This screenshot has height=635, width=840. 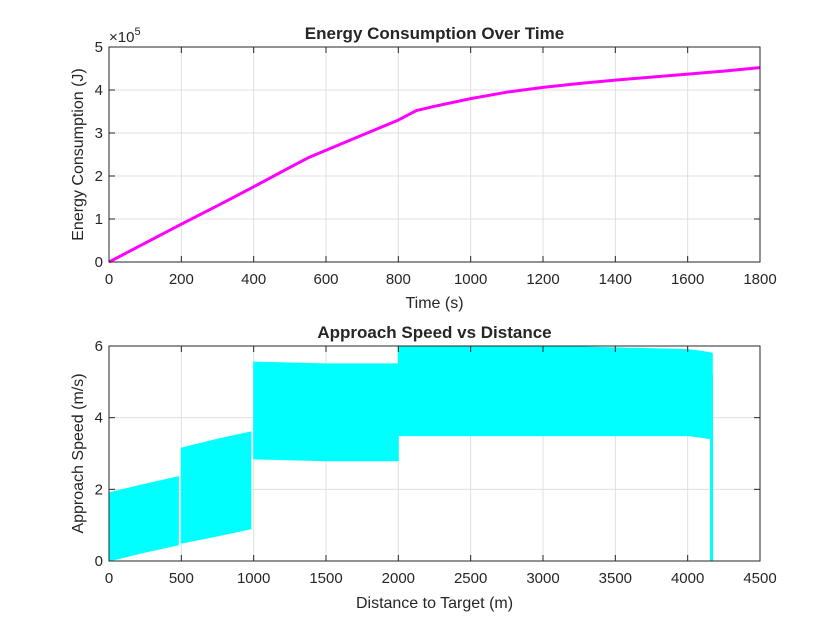 I want to click on speed-x-tick-label: 4500, so click(x=759, y=578).